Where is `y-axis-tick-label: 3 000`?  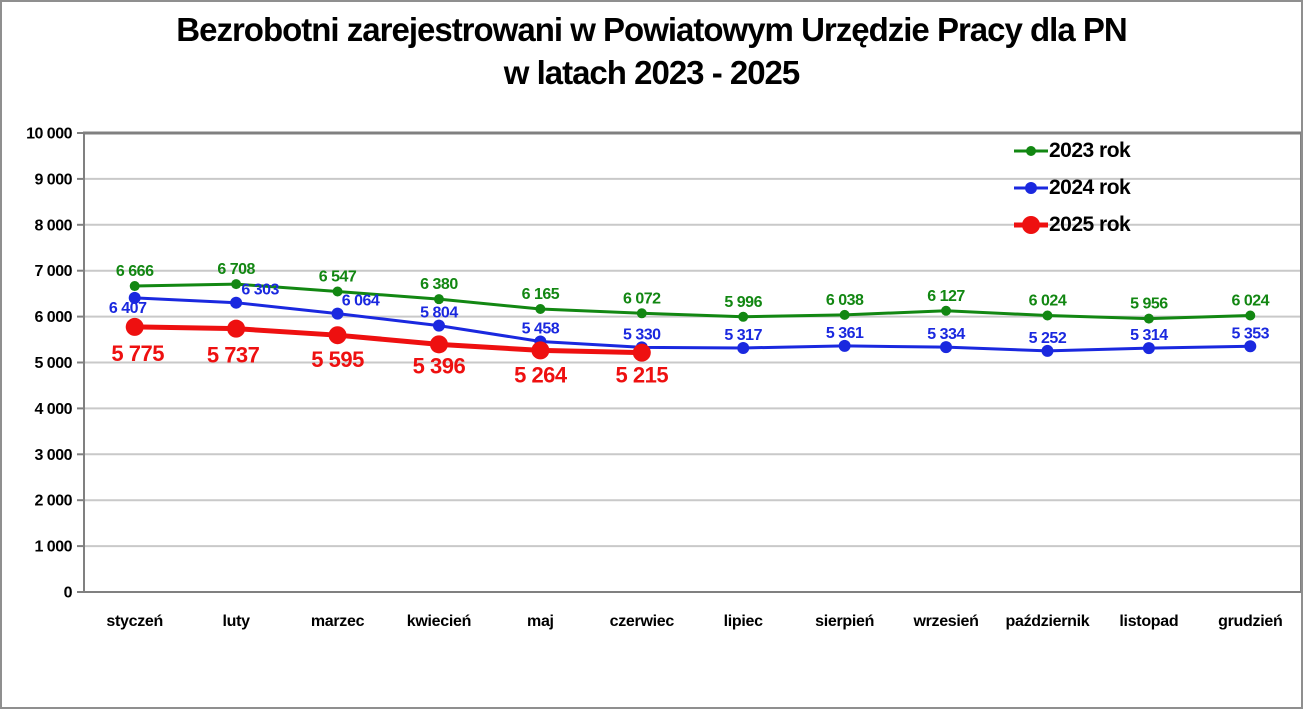 y-axis-tick-label: 3 000 is located at coordinates (53, 455).